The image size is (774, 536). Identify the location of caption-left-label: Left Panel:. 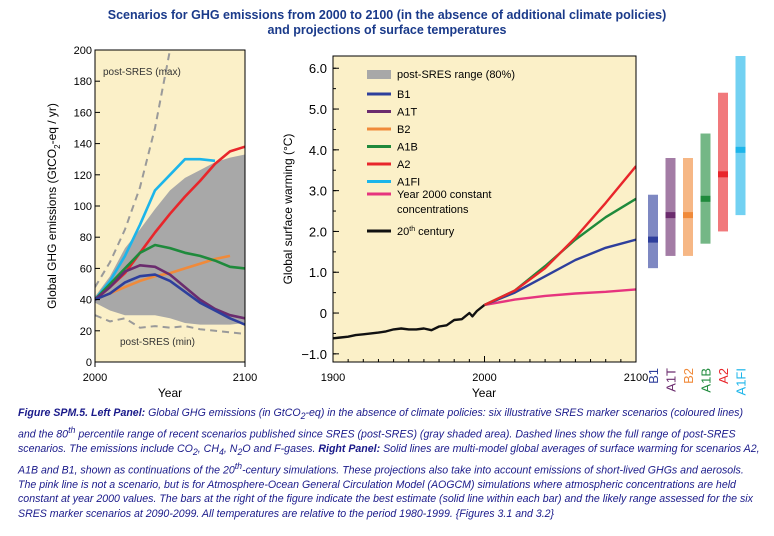
(118, 413).